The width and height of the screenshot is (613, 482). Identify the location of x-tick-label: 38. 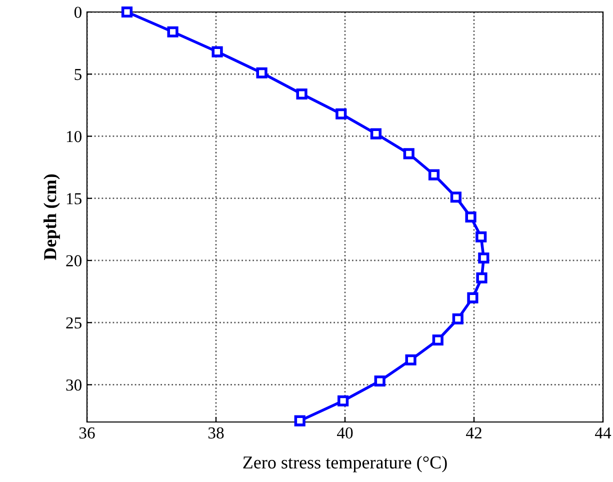
(216, 433).